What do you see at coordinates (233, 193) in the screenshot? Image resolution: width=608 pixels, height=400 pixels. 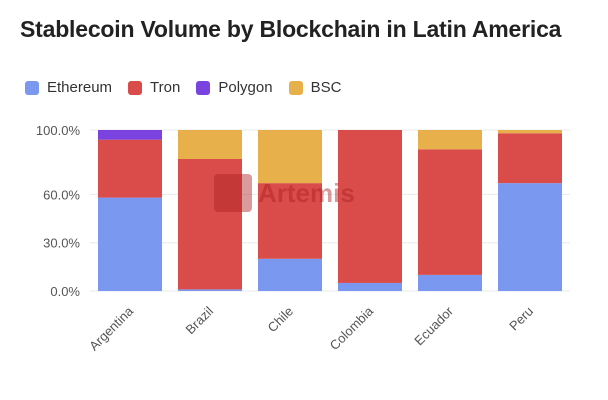 I see `artemis-logo-icon` at bounding box center [233, 193].